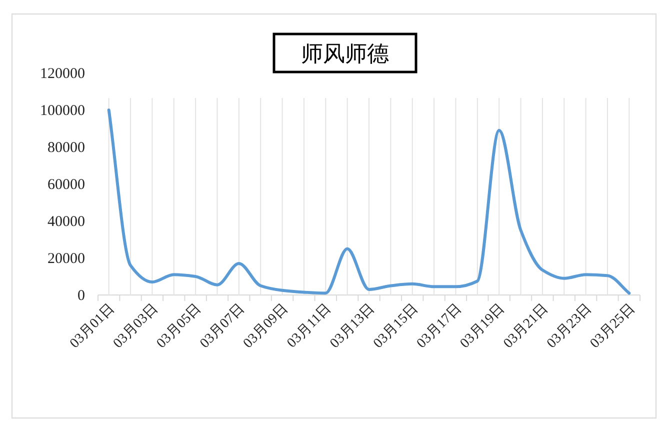 Image resolution: width=668 pixels, height=432 pixels. I want to click on chart-title: 师风师德, so click(345, 53).